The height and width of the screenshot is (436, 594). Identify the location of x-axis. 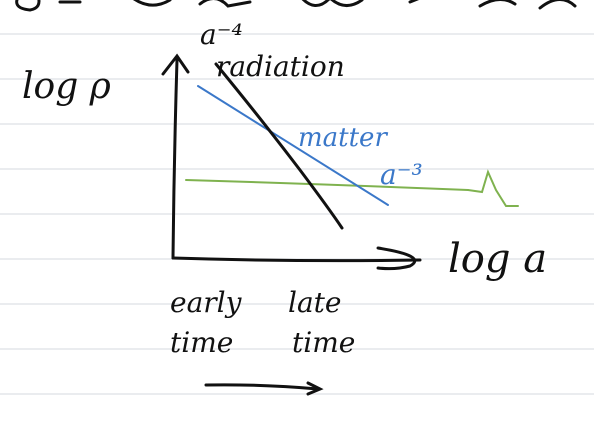
(296, 258).